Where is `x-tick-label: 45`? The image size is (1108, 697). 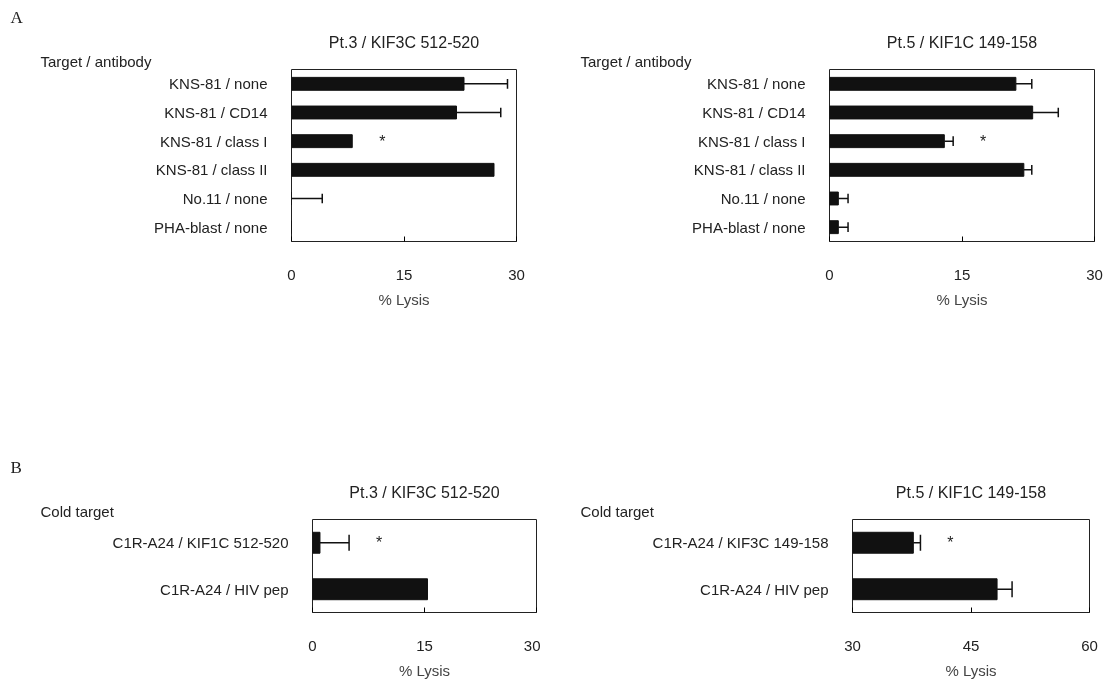 x-tick-label: 45 is located at coordinates (971, 645).